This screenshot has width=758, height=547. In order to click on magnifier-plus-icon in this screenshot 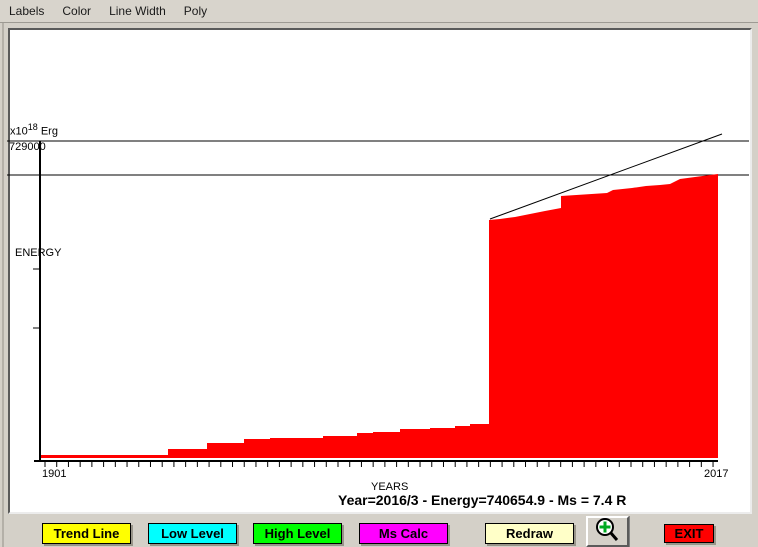, I will do `click(608, 531)`.